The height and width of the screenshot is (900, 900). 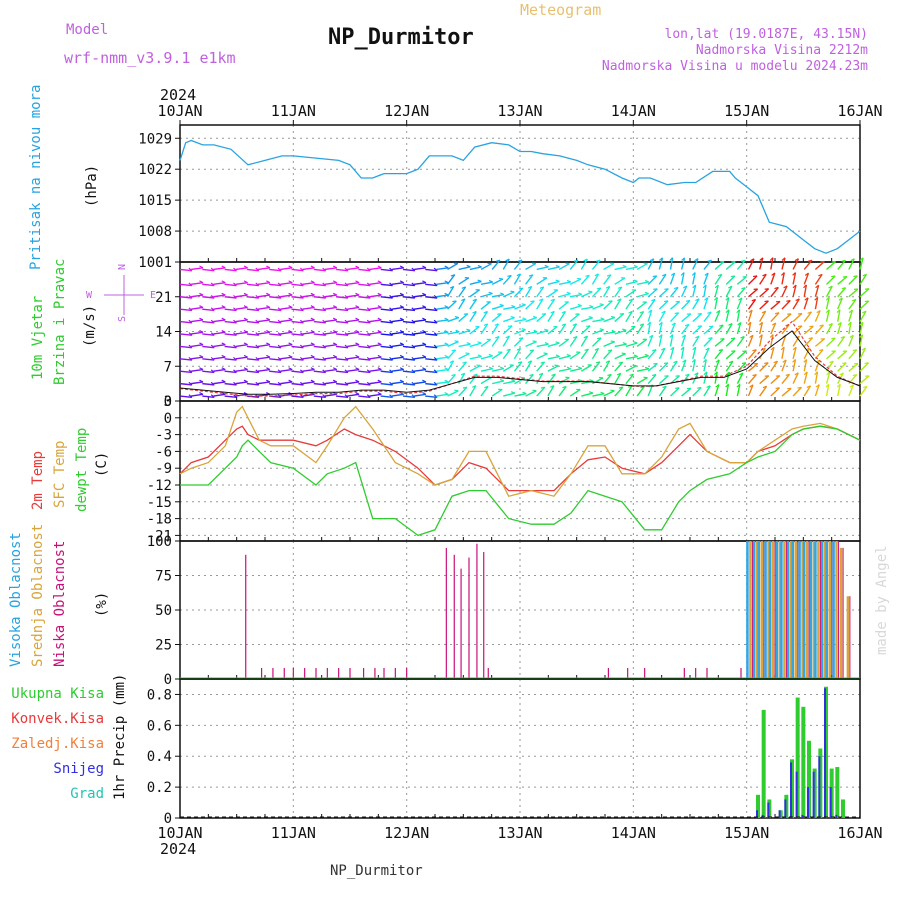 I want to click on y-tick-label: 1008, so click(x=155, y=232).